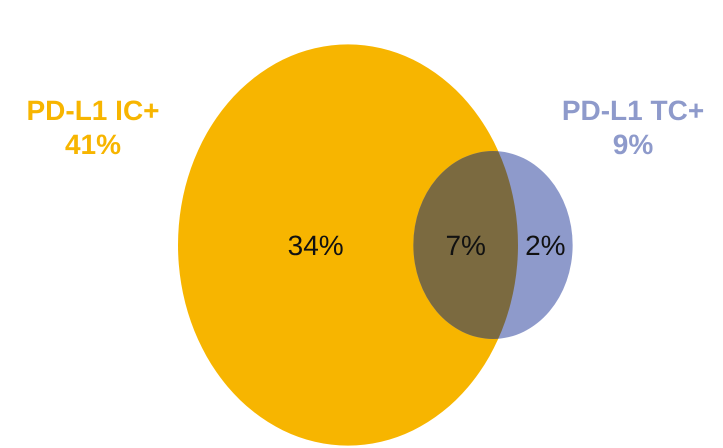 The height and width of the screenshot is (448, 723). I want to click on text: 2%, so click(545, 245).